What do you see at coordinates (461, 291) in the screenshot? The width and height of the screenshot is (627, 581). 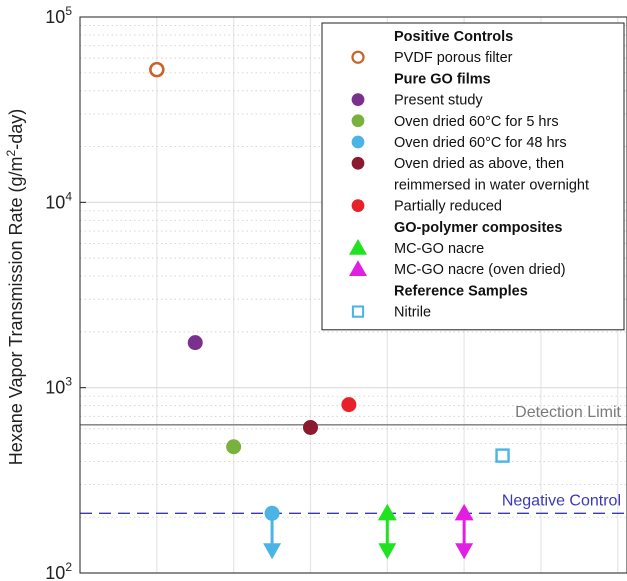 I see `legend-heading: Reference Samples` at bounding box center [461, 291].